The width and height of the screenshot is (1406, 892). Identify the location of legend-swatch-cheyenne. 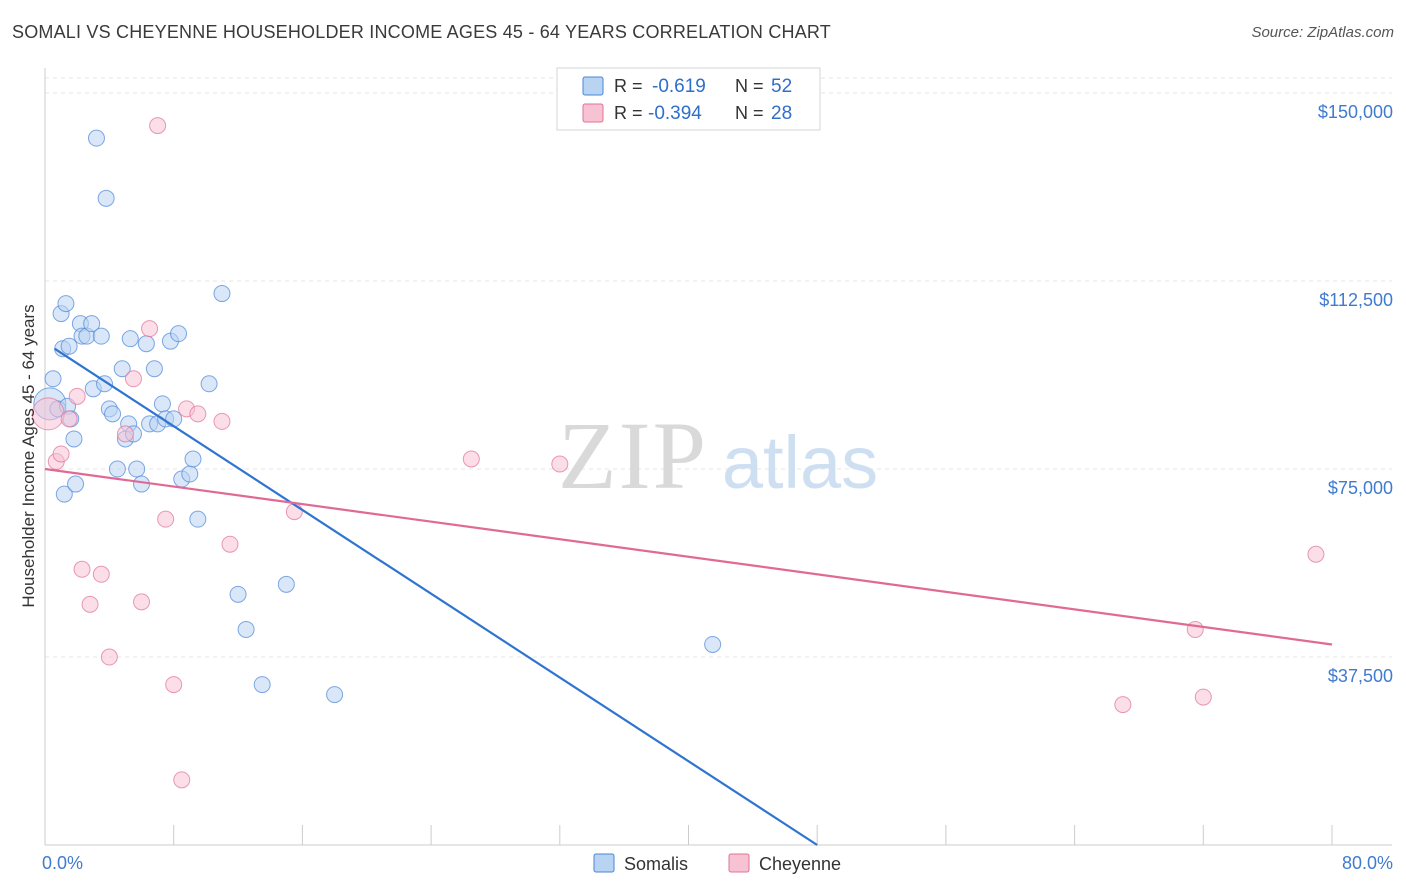
(593, 113).